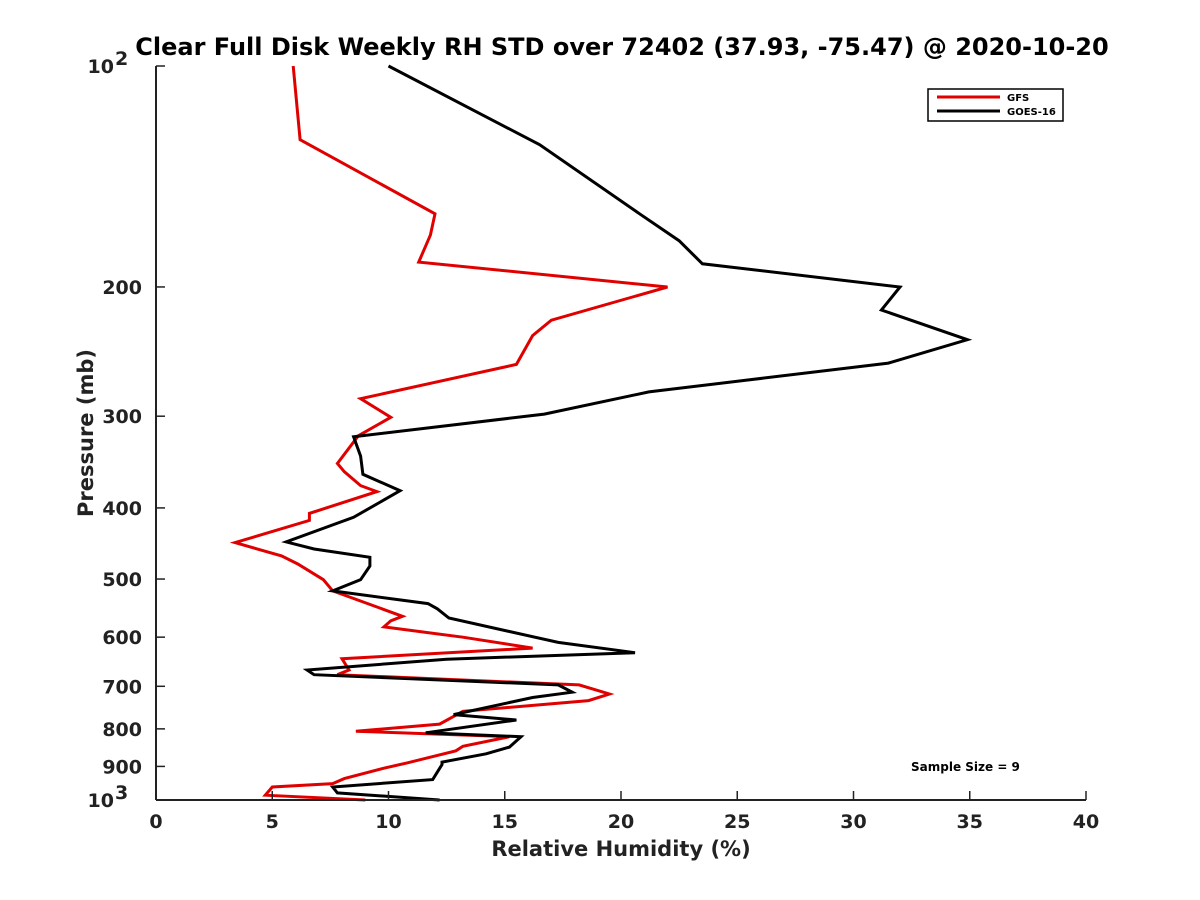  What do you see at coordinates (970, 822) in the screenshot?
I see `x-tick-label: 35` at bounding box center [970, 822].